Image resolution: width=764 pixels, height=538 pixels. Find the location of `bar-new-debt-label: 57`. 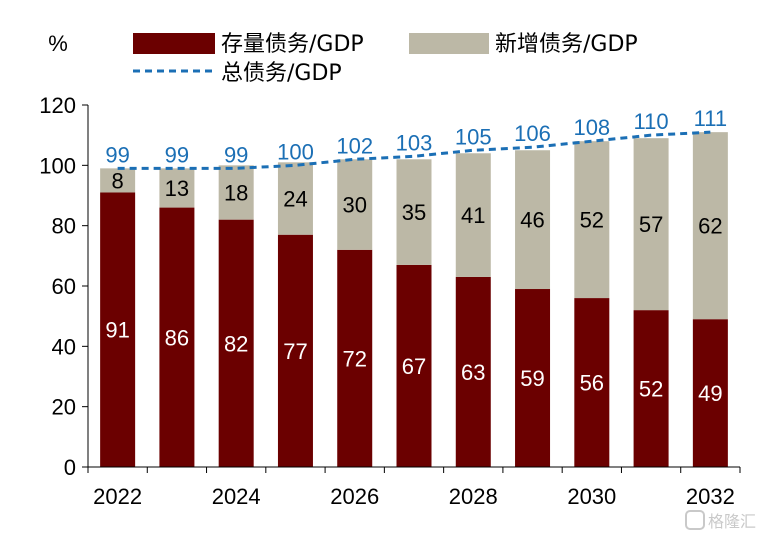

bar-new-debt-label: 57 is located at coordinates (651, 224).